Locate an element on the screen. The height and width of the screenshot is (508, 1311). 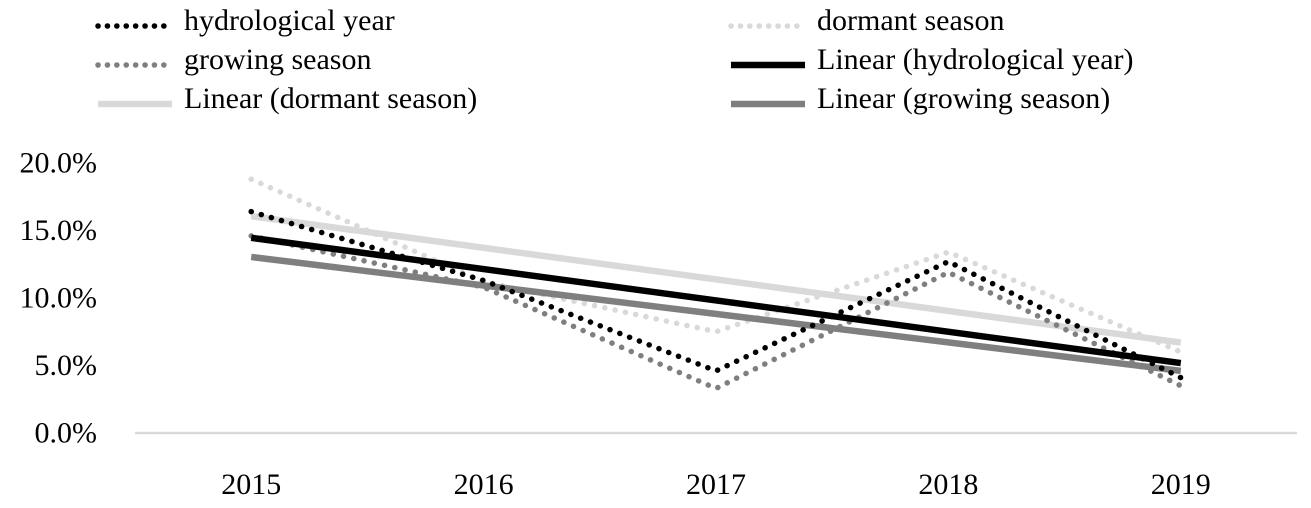
y-axis-tick-label: 10.0% is located at coordinates (59, 298).